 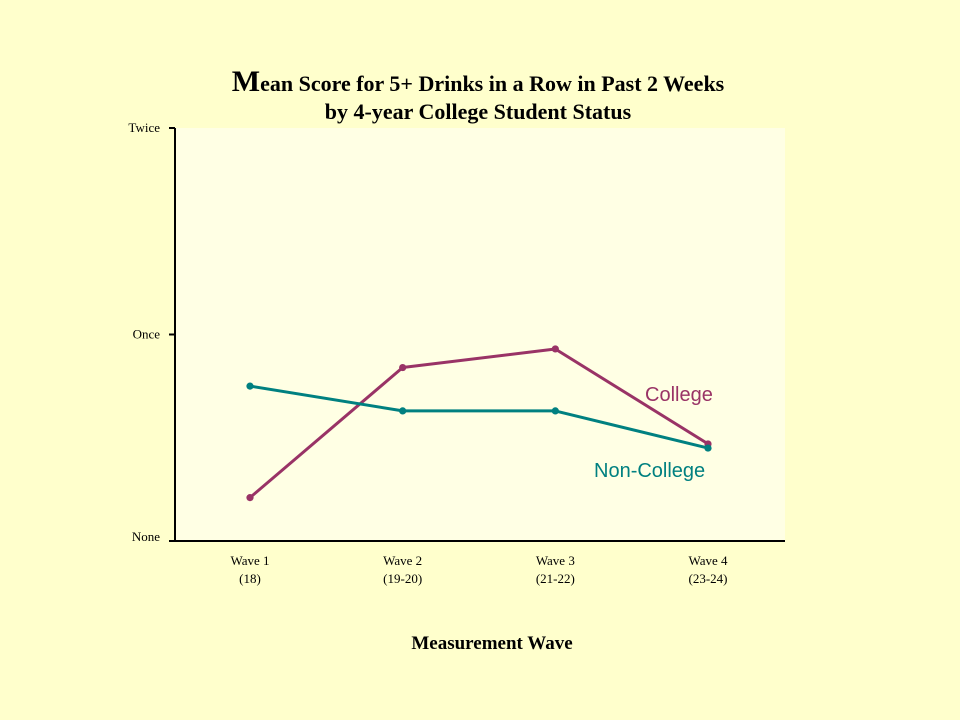 I want to click on series-label-college: College, so click(x=679, y=395).